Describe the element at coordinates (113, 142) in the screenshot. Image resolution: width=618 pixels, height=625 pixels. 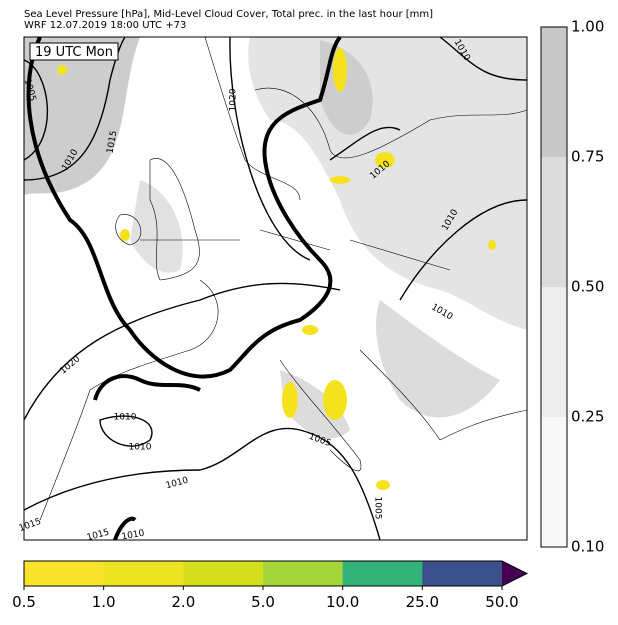
I see `contour-label: 1015` at that location.